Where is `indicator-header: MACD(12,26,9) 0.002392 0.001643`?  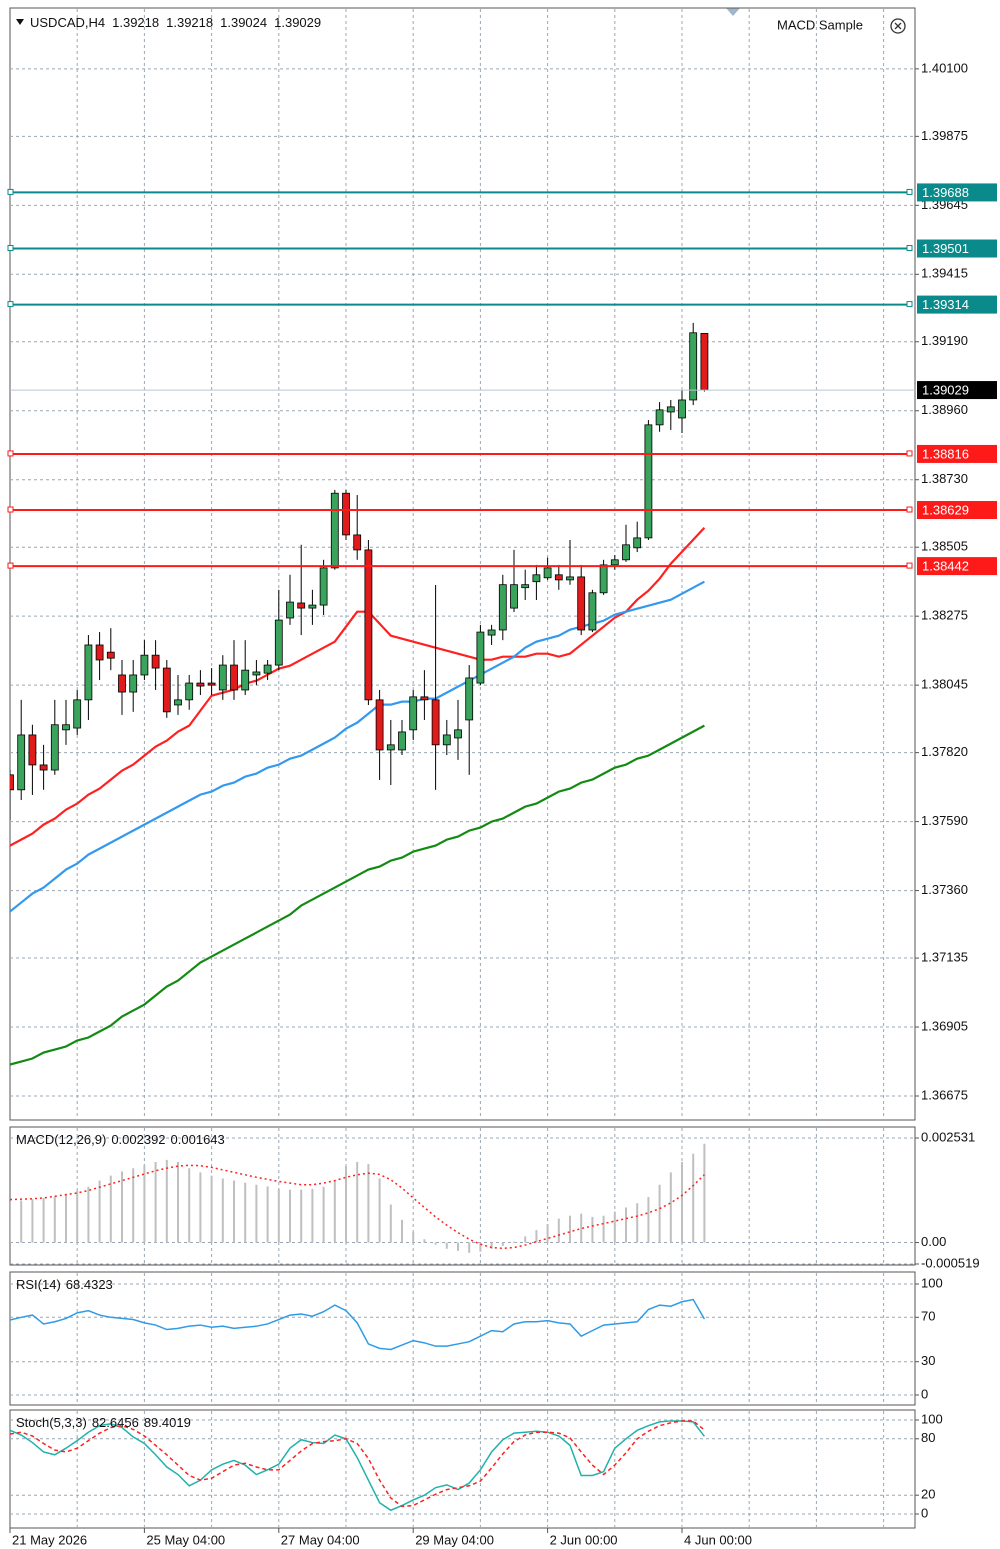
indicator-header: MACD(12,26,9) 0.002392 0.001643 is located at coordinates (120, 1139).